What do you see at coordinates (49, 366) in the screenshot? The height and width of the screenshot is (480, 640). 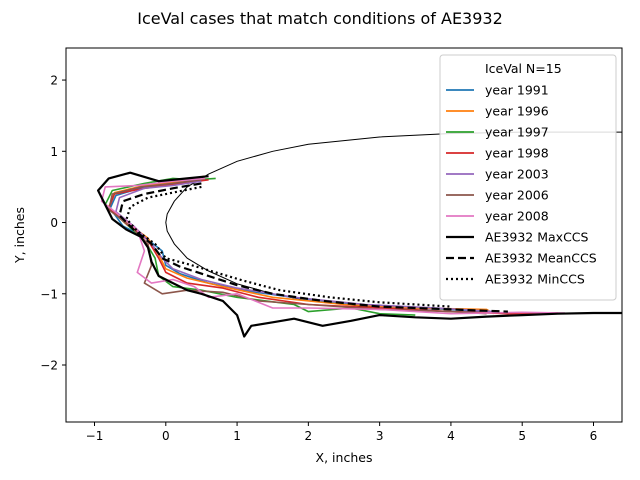 I see `y-tick-label: −2` at bounding box center [49, 366].